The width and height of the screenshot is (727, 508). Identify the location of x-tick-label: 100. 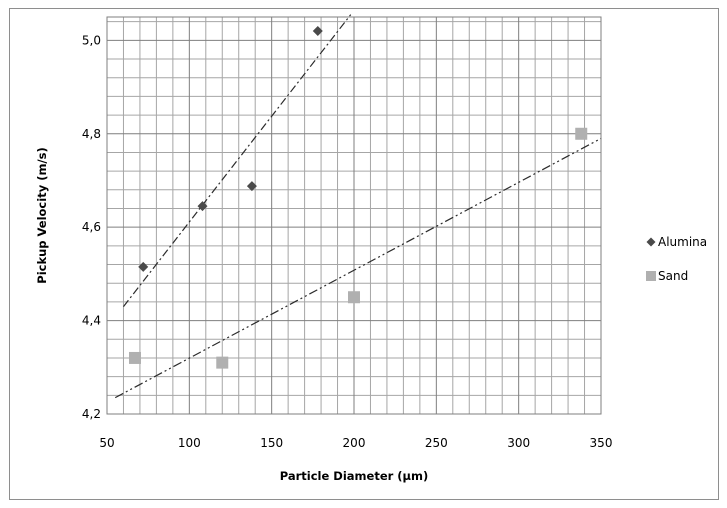
(189, 443).